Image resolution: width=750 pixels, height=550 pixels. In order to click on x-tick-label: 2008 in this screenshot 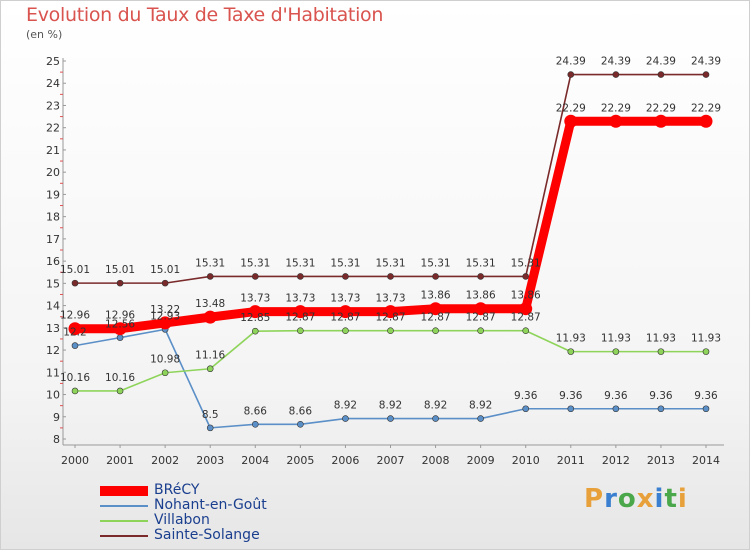, I will do `click(436, 460)`.